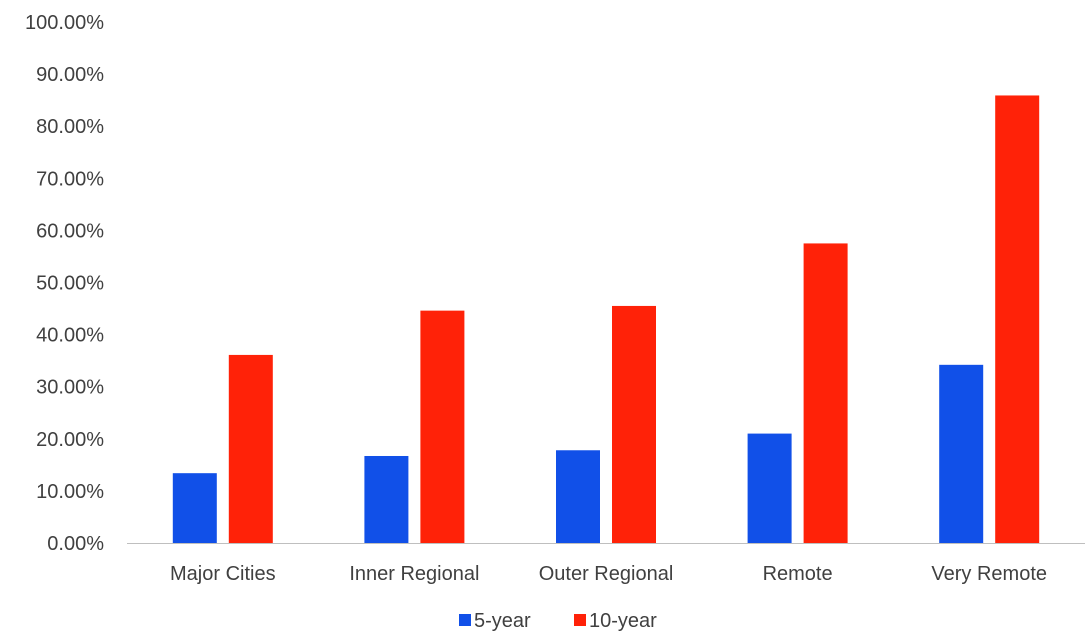  I want to click on y-tick-label: 30.00%, so click(70, 388).